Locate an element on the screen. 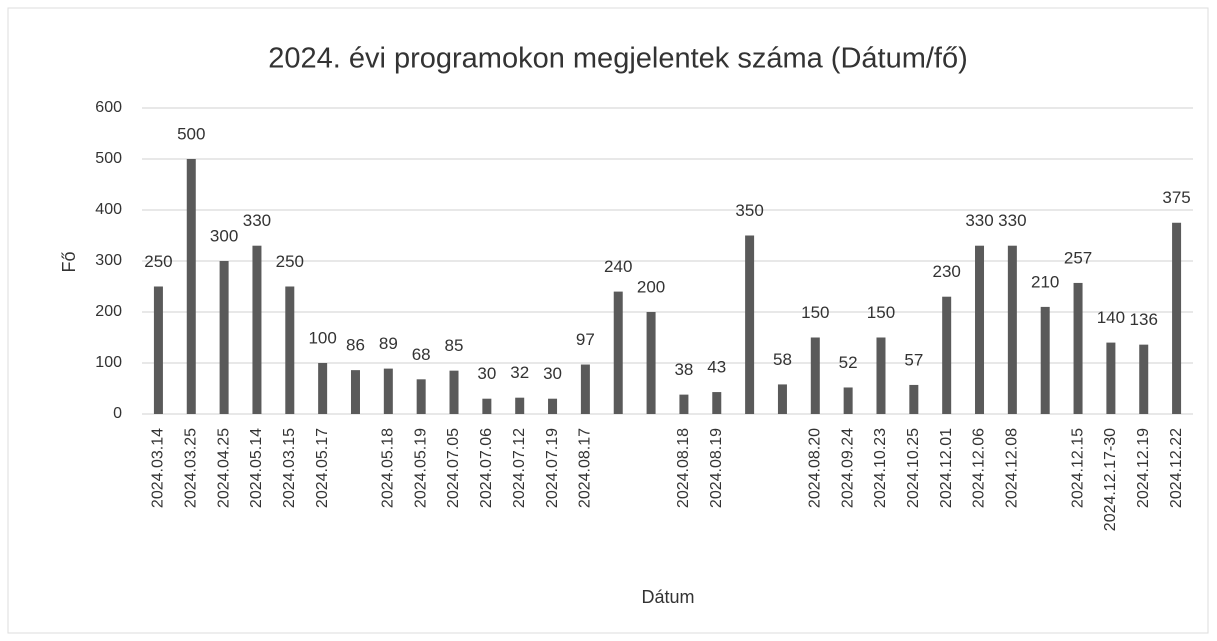  x-tick-label: 2024.08.18 is located at coordinates (683, 468).